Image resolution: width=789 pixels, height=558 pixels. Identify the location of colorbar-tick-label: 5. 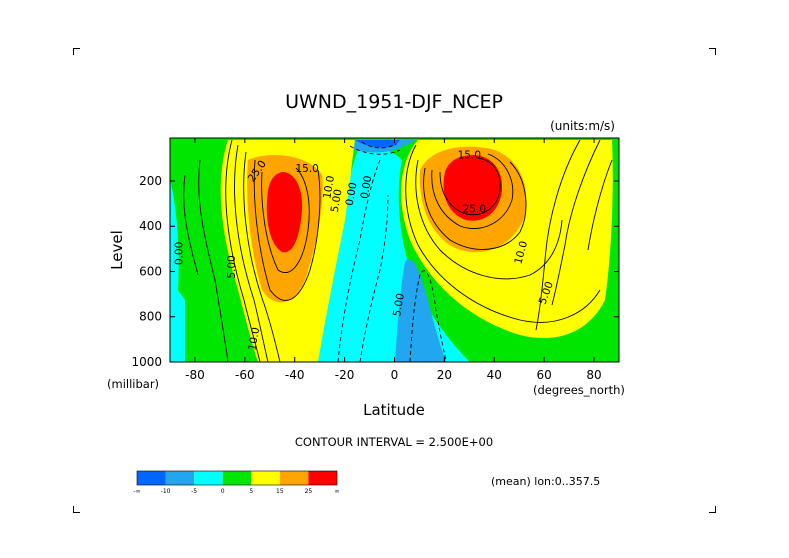
(251, 491).